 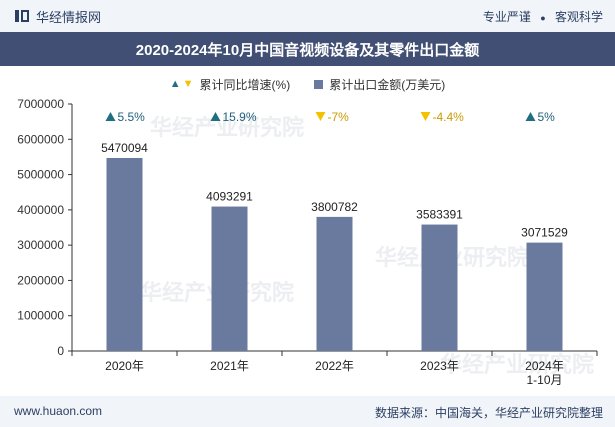 I want to click on growth-label-1: 15.9%, so click(x=240, y=117).